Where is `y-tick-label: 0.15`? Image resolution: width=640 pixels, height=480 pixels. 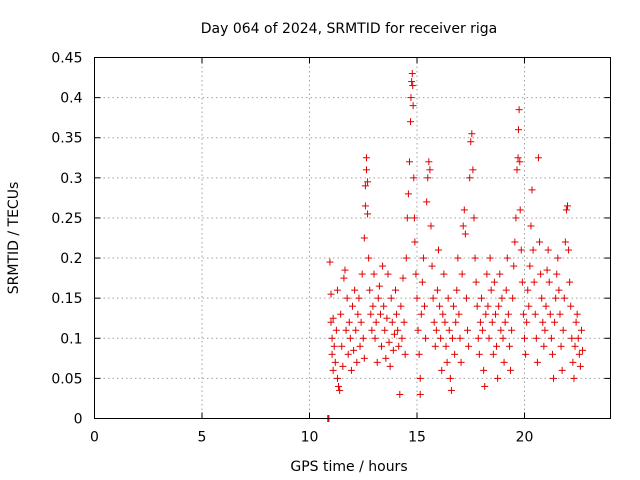
y-tick-label: 0.15 is located at coordinates (66, 299).